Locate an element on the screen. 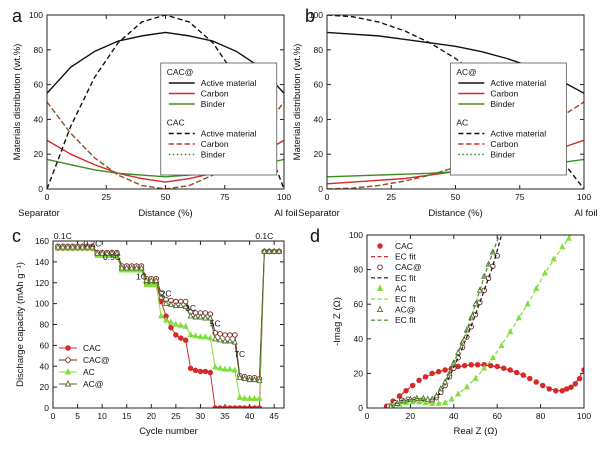  y-tick-label: 140 is located at coordinates (42, 262).